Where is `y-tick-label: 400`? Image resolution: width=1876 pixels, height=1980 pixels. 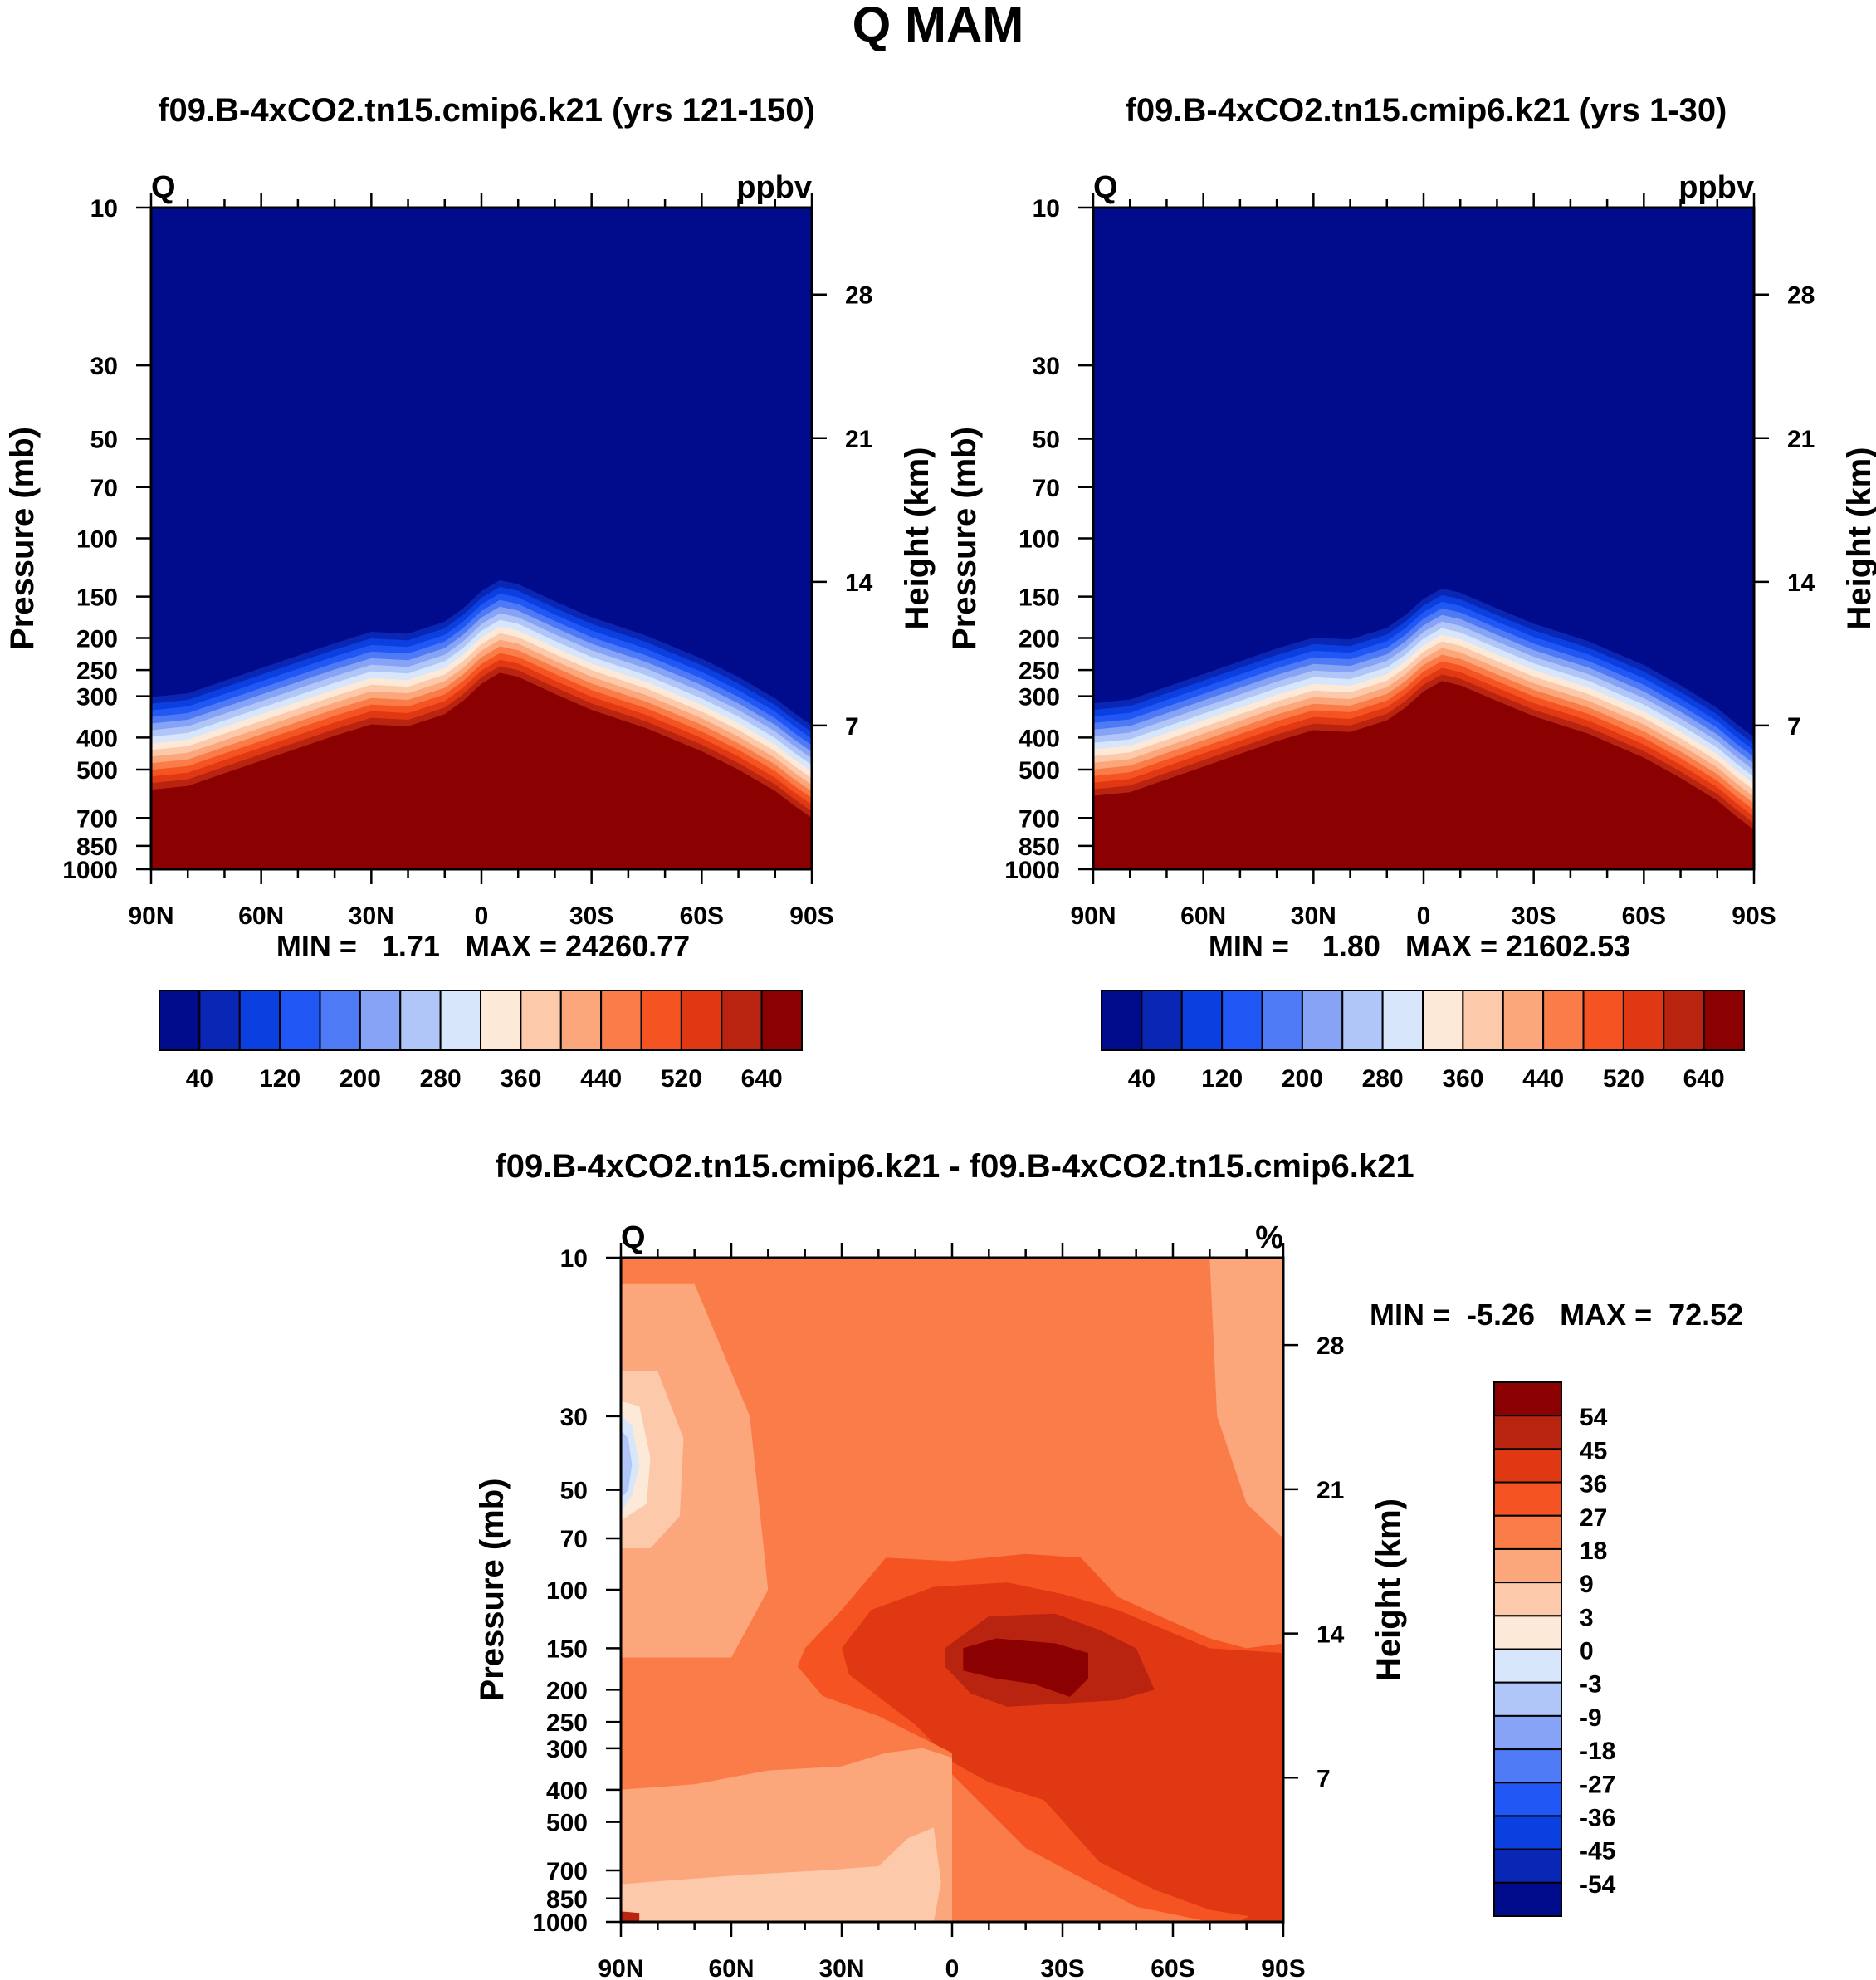 y-tick-label: 400 is located at coordinates (97, 739).